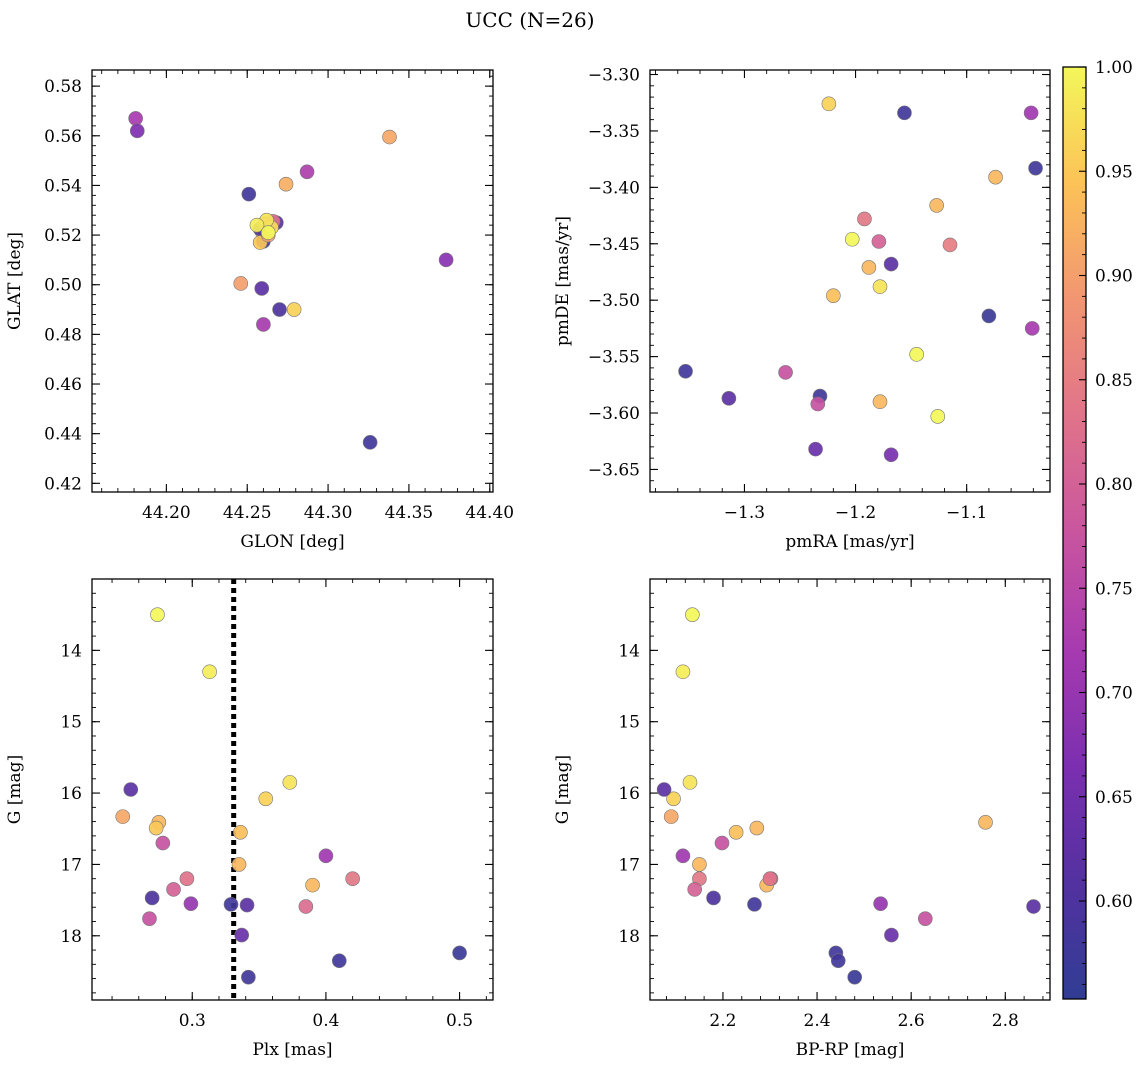 This screenshot has height=1067, width=1148. I want to click on y-tick-label: 0.54, so click(63, 186).